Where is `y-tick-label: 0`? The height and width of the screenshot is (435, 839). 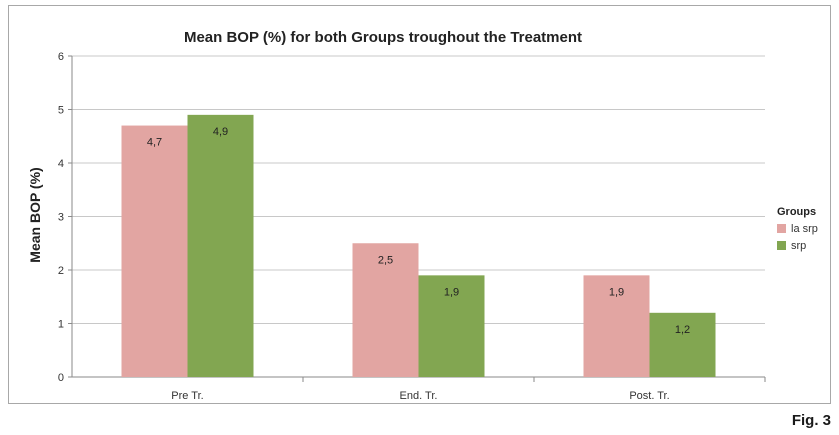 y-tick-label: 0 is located at coordinates (61, 378).